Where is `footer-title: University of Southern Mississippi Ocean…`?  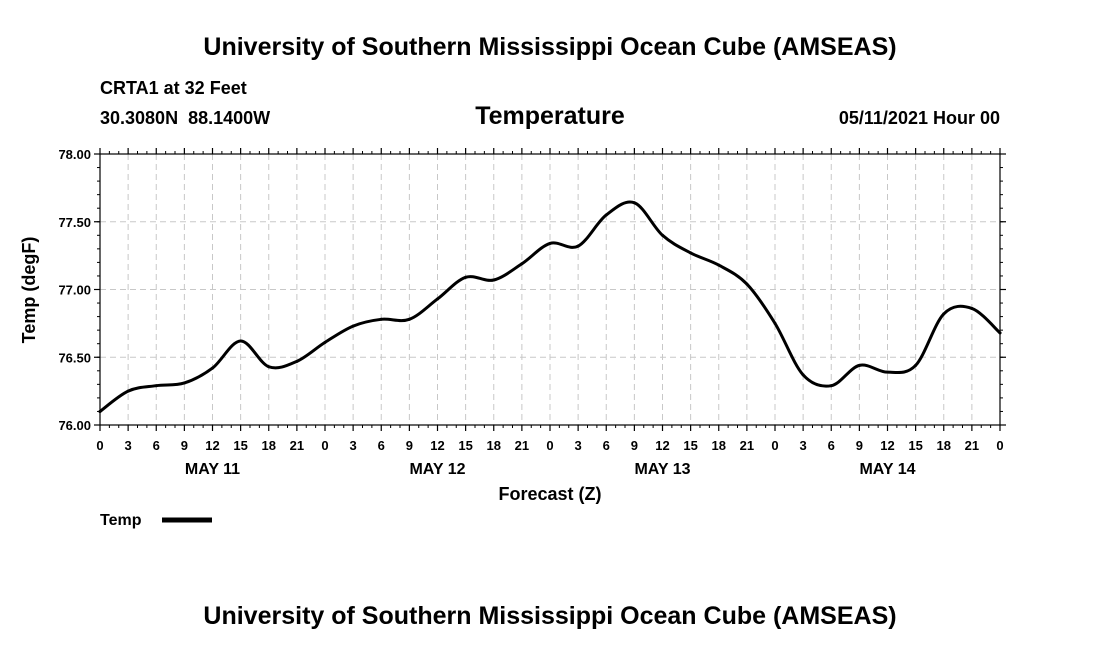 footer-title: University of Southern Mississippi Ocean… is located at coordinates (549, 616).